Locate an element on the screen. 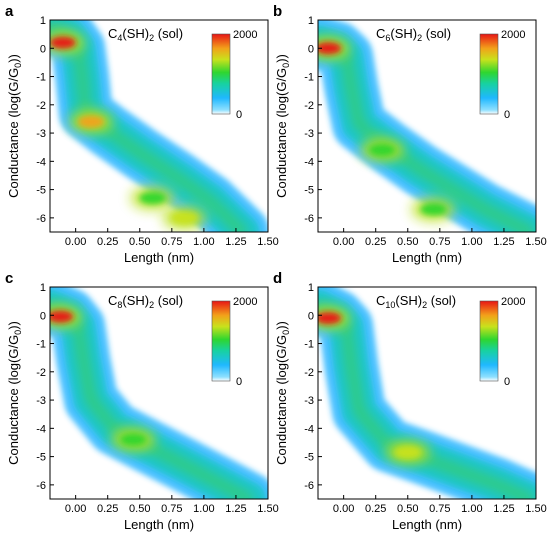 This screenshot has height=538, width=550. panel-title: C8(SH)2 (sol) is located at coordinates (145, 301).